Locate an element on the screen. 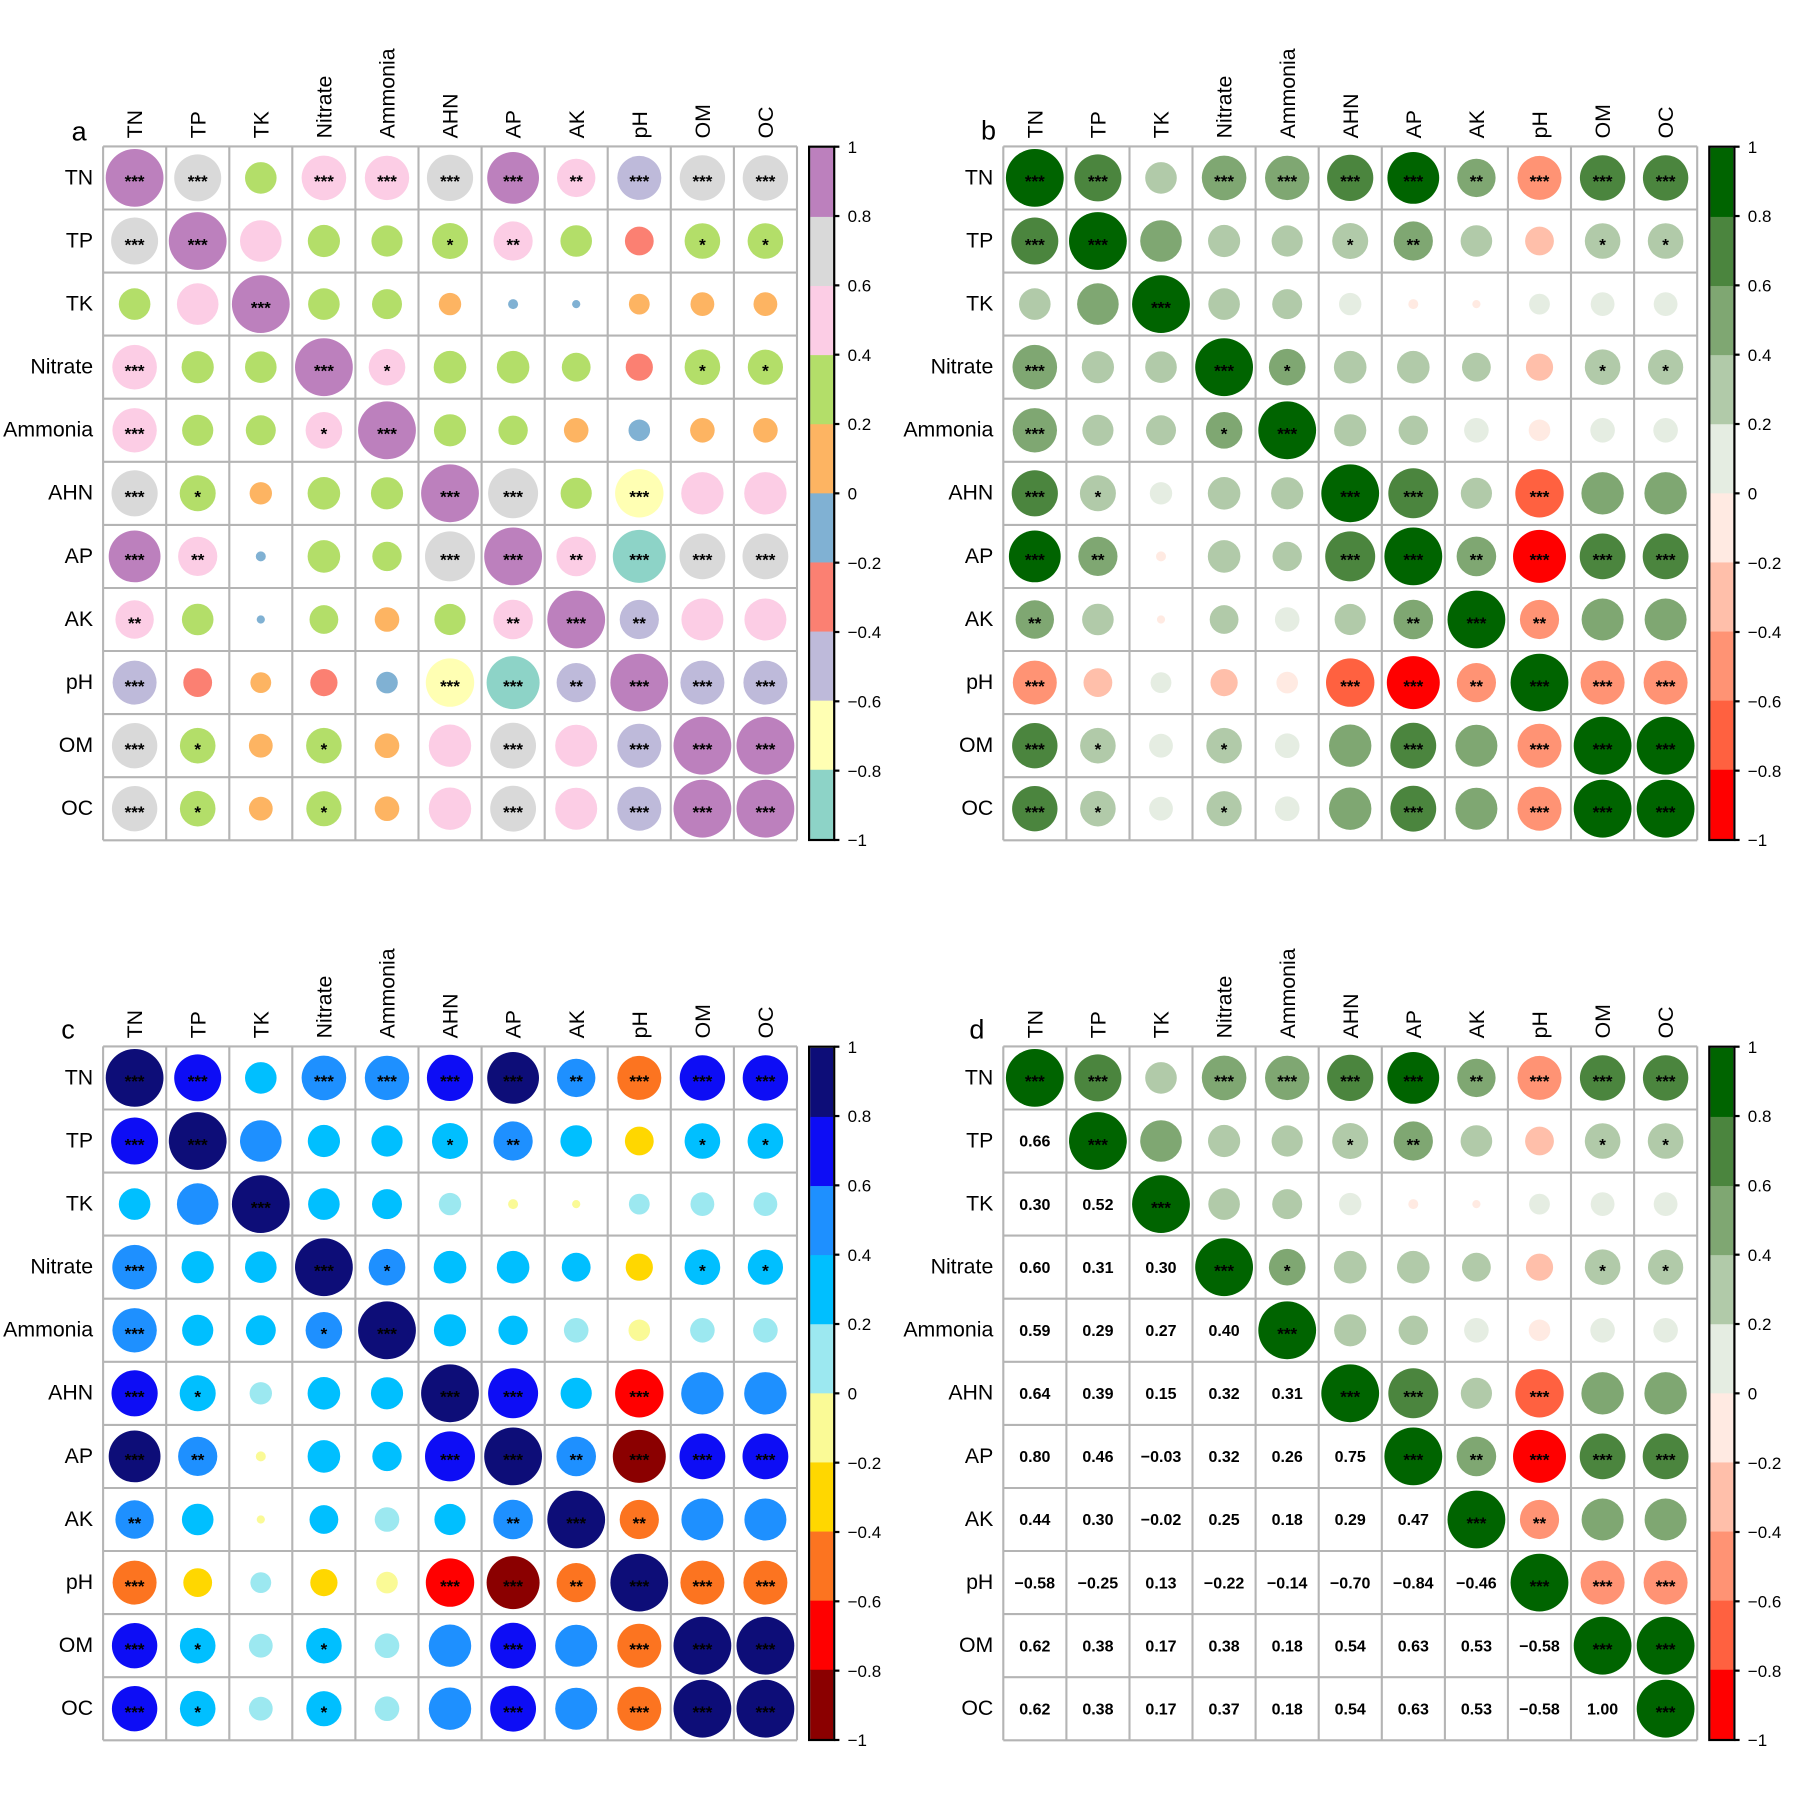 This screenshot has height=1800, width=1800. svg-text: −0.22 is located at coordinates (1224, 1583).